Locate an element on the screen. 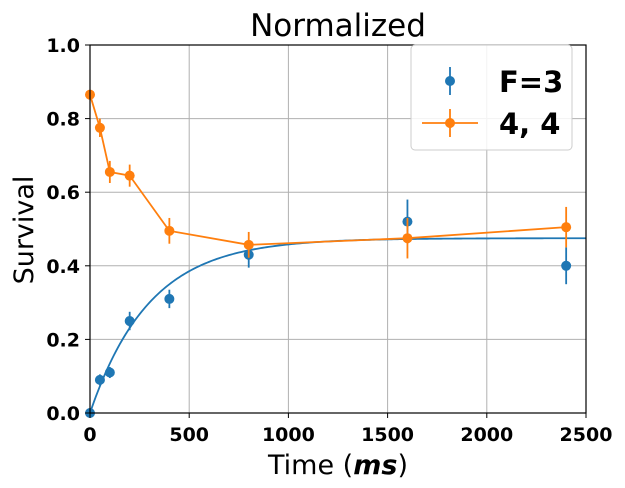 Image resolution: width=625 pixels, height=488 pixels. y-tick-label: 0.0 is located at coordinates (63, 414).